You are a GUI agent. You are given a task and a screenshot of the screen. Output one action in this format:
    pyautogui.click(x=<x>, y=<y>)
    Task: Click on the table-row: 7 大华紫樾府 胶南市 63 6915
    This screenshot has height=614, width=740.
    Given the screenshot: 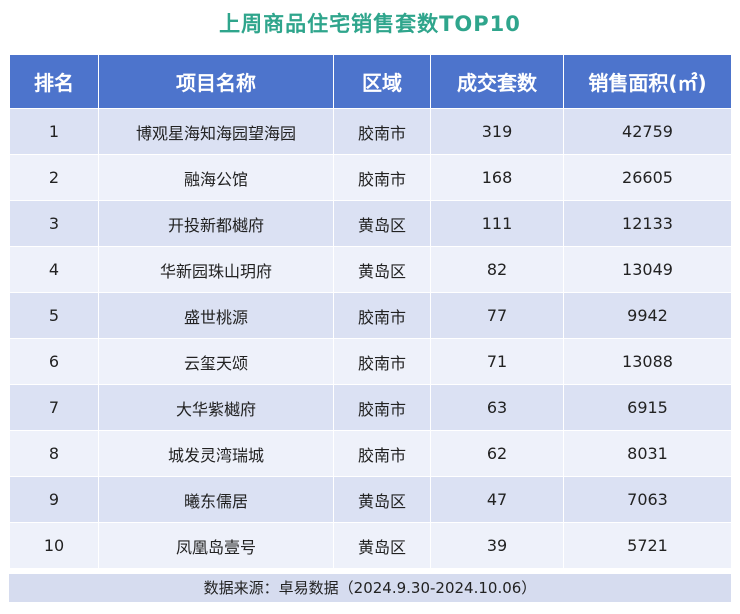 What is the action you would take?
    pyautogui.click(x=370, y=407)
    